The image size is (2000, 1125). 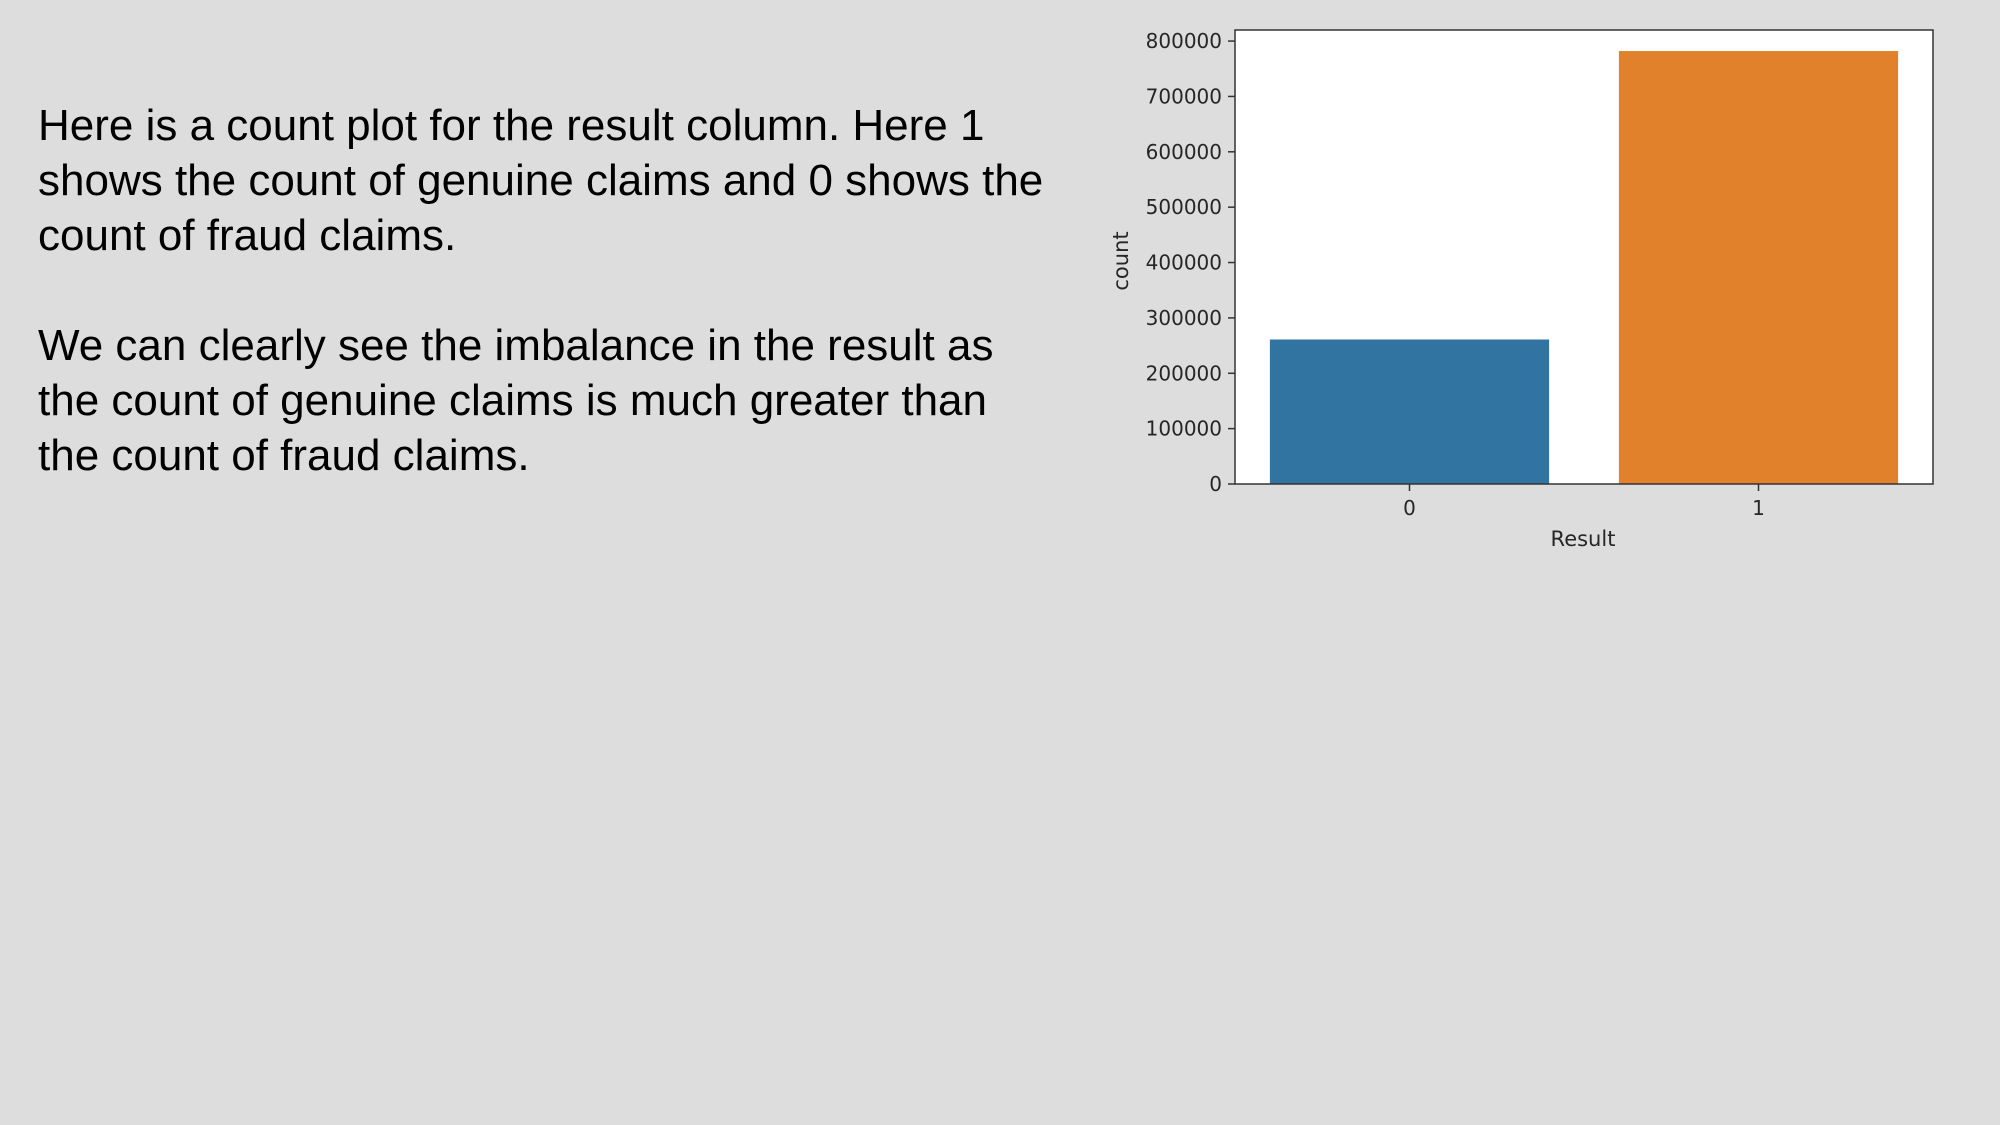 What do you see at coordinates (1184, 373) in the screenshot?
I see `y-tick-label-200000: 200000` at bounding box center [1184, 373].